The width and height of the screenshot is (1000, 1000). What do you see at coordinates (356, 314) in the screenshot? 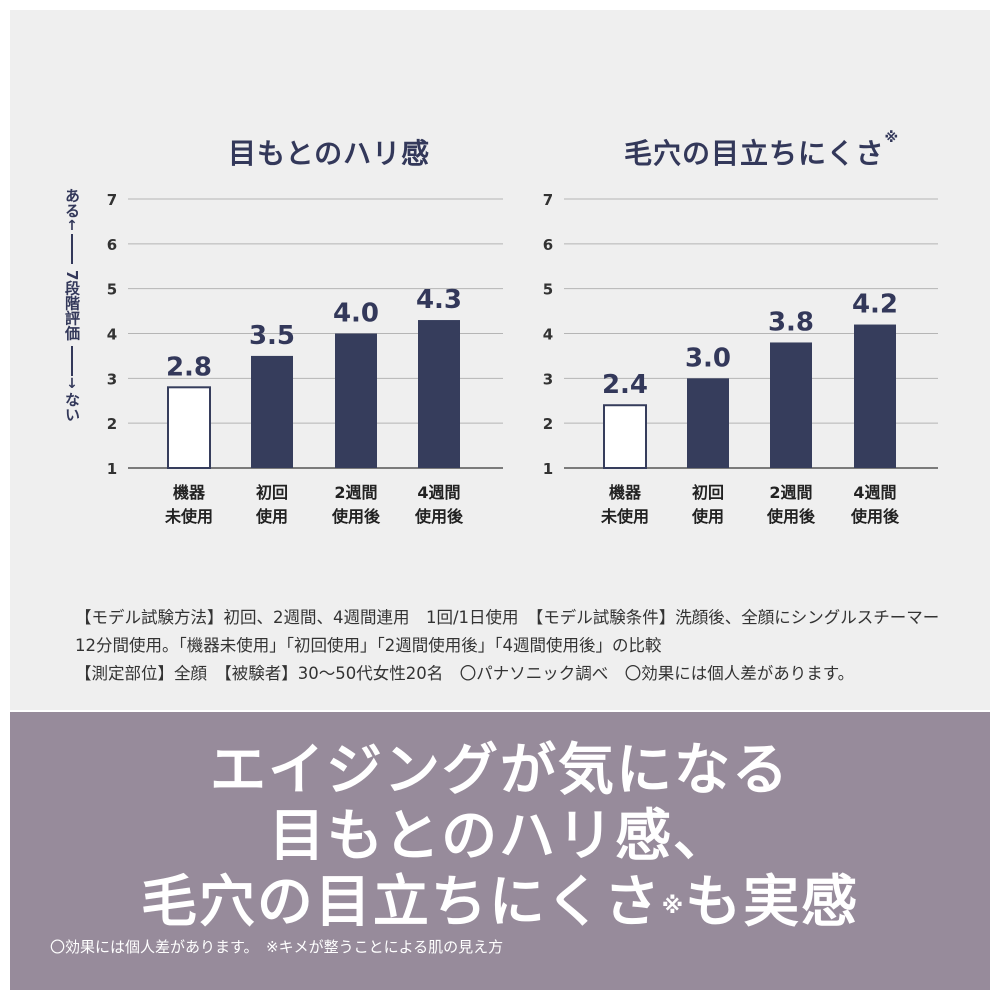
I see `data-label: 4.0` at bounding box center [356, 314].